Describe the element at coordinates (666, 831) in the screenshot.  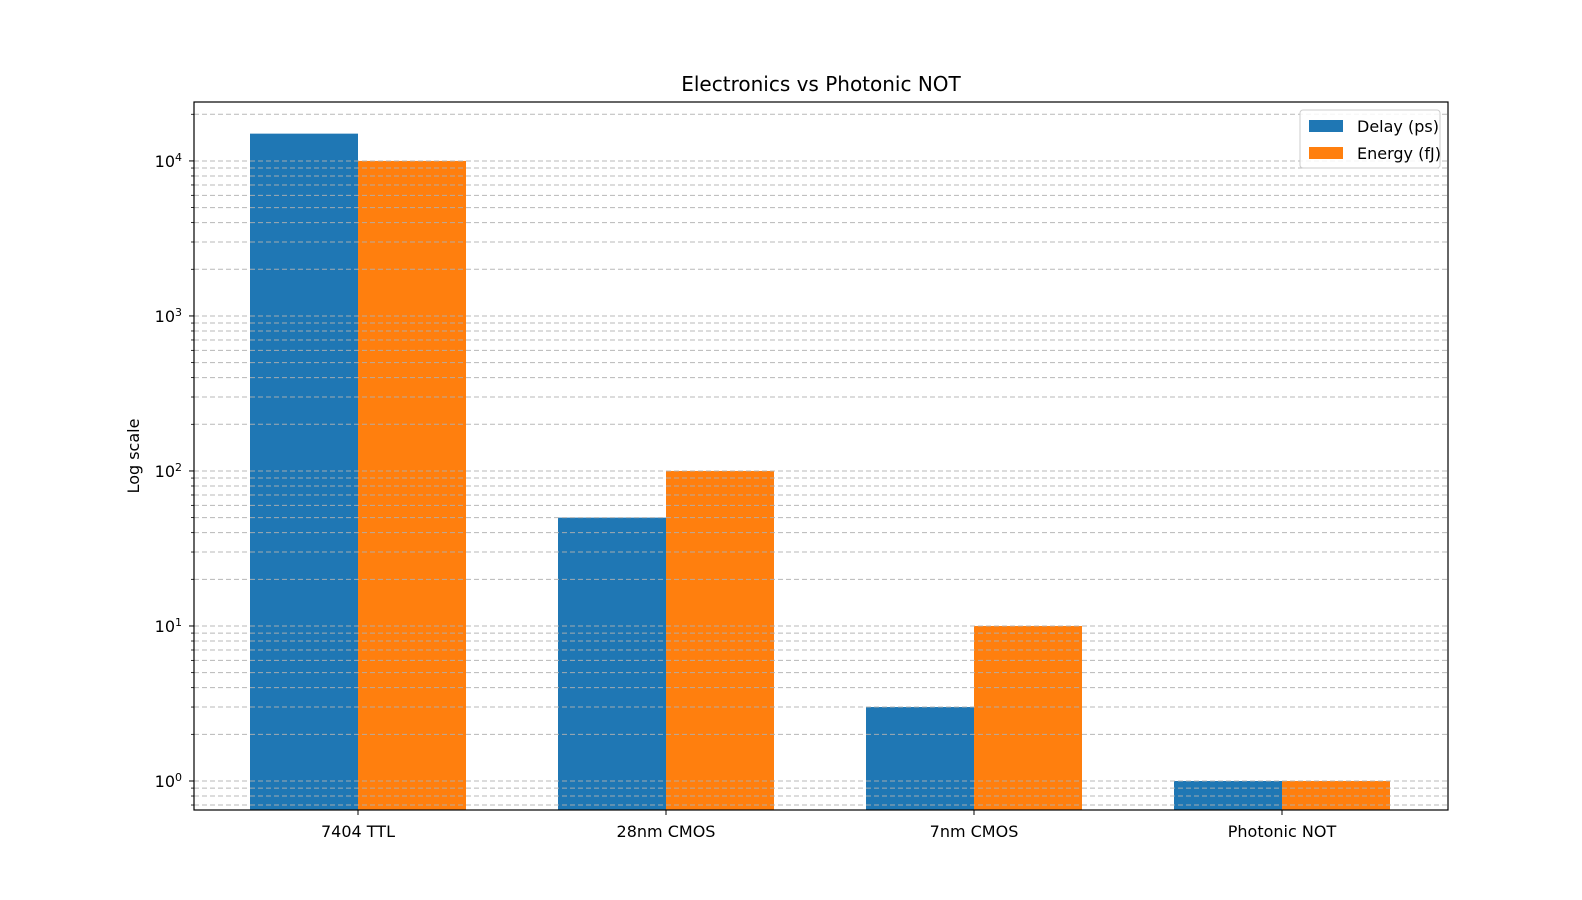
I see `x-tick-label: 28nm CMOS` at that location.